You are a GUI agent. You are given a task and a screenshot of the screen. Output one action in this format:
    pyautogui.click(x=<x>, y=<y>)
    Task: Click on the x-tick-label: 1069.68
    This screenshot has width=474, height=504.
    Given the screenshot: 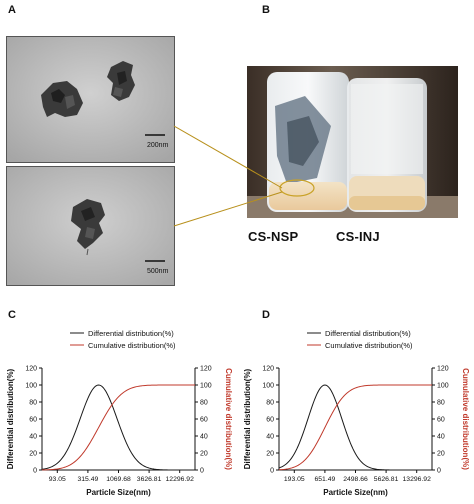 What is the action you would take?
    pyautogui.click(x=118, y=479)
    